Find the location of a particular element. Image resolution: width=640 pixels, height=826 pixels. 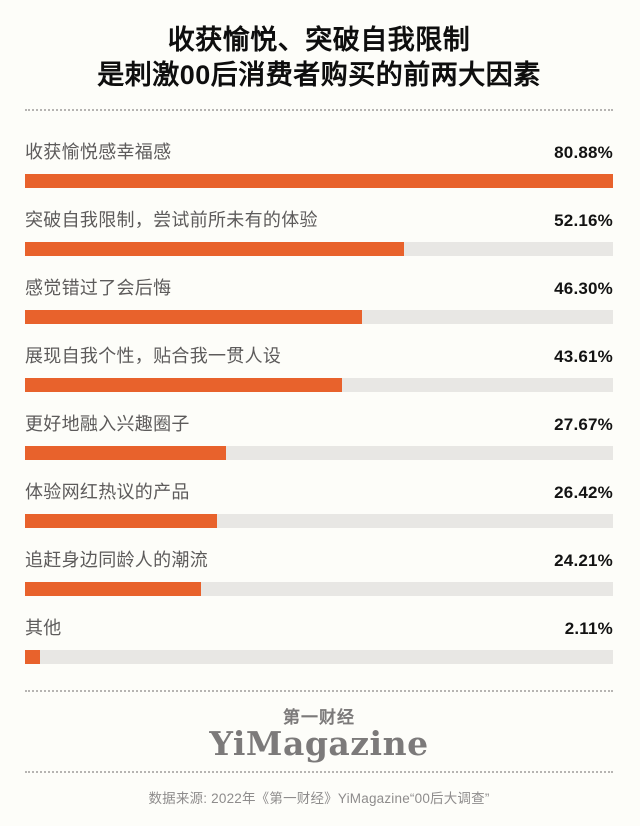

category-label: 其他 is located at coordinates (43, 628).